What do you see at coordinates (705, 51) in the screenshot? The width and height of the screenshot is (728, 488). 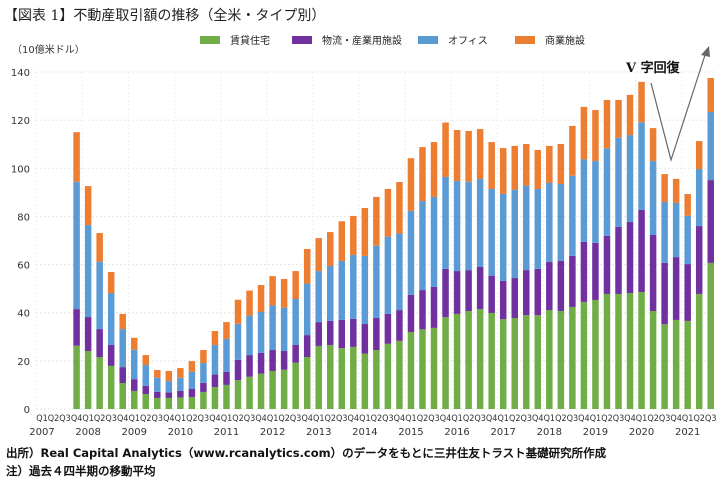 I see `arrow-head-icon` at bounding box center [705, 51].